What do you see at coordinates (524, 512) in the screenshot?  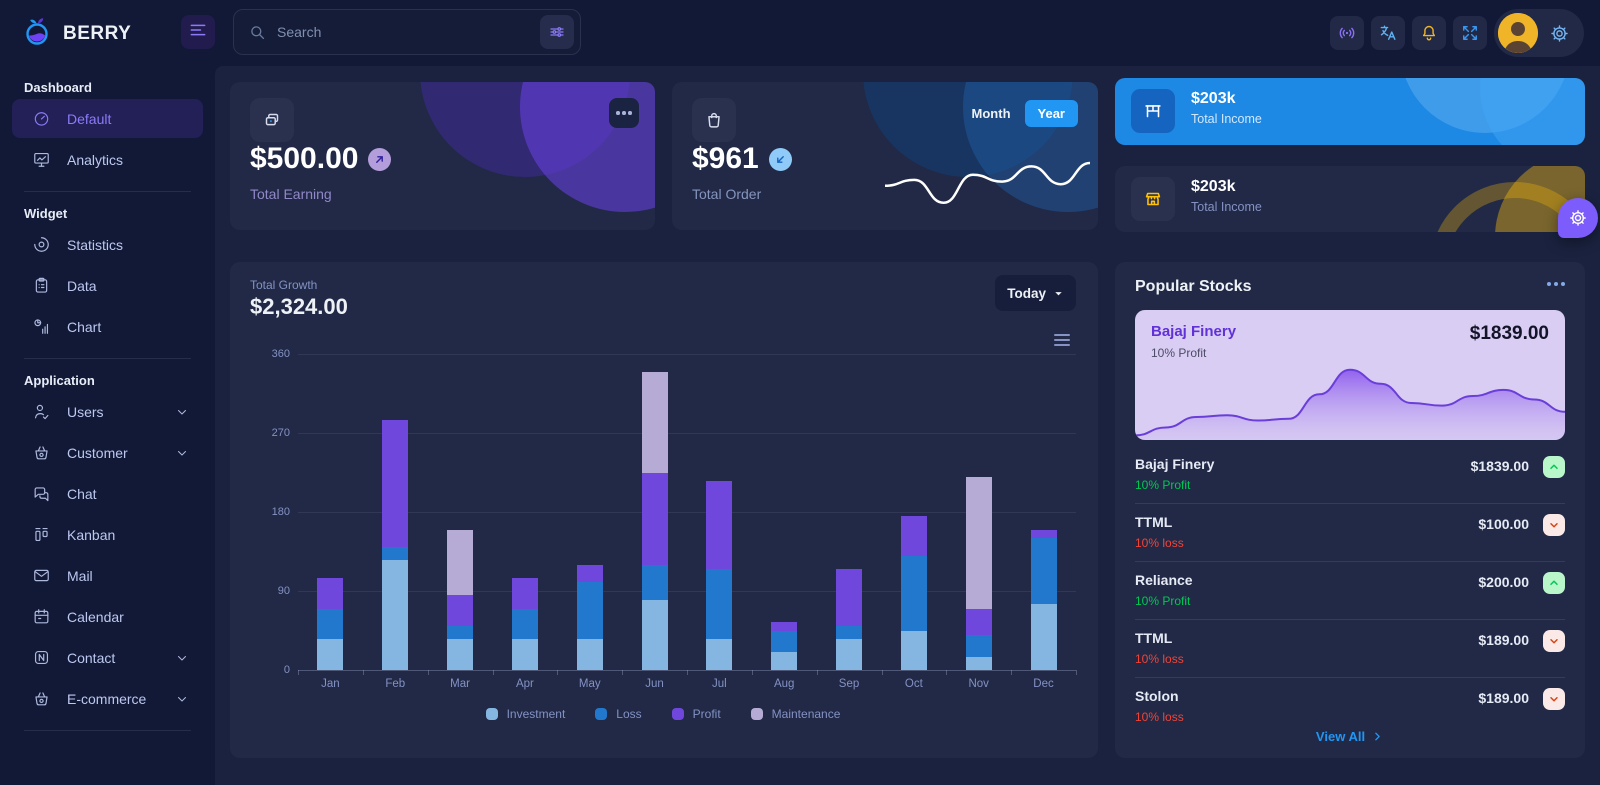 I see `bar-column-apr` at bounding box center [524, 512].